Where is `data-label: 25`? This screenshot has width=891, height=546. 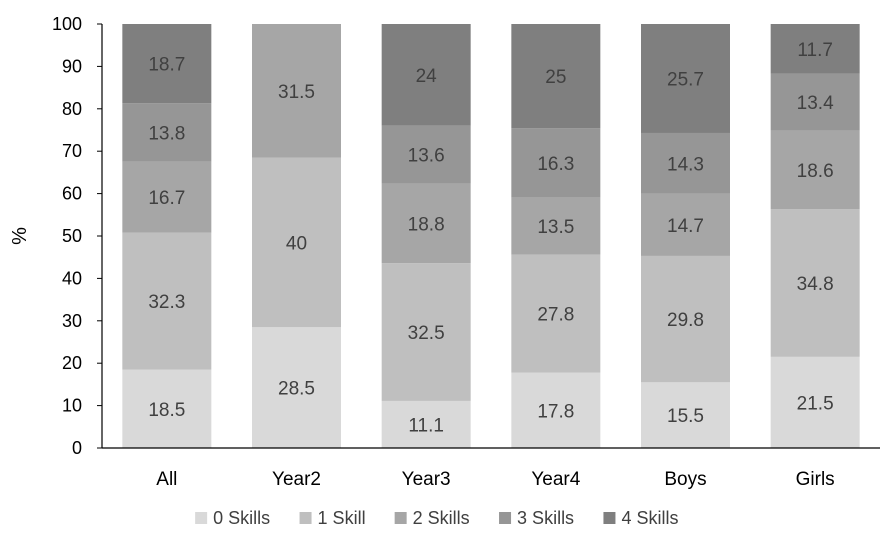 data-label: 25 is located at coordinates (555, 77).